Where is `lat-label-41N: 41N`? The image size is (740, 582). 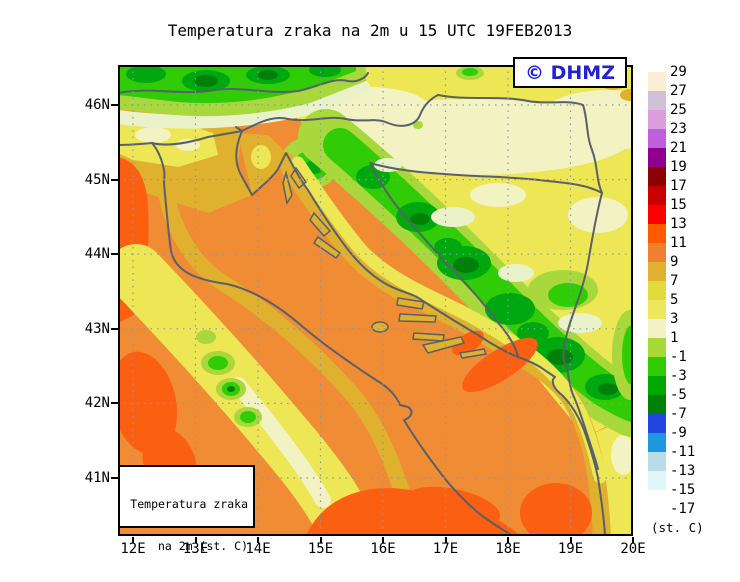
lat-label-41N: 41N is located at coordinates (97, 478).